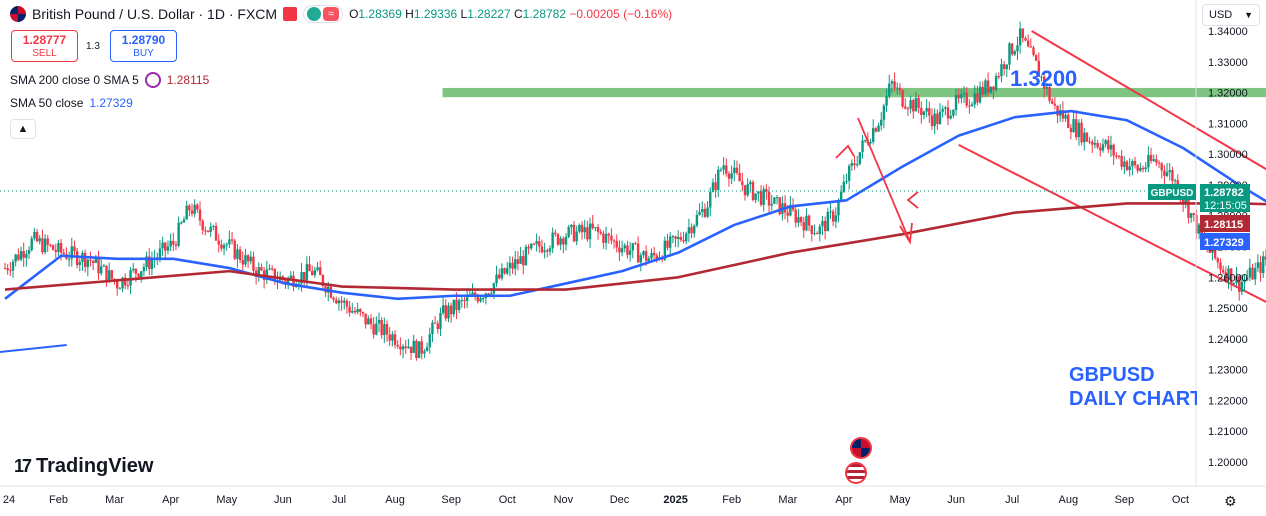  Describe the element at coordinates (856, 473) in the screenshot. I see `us-event-flag-icon` at that location.